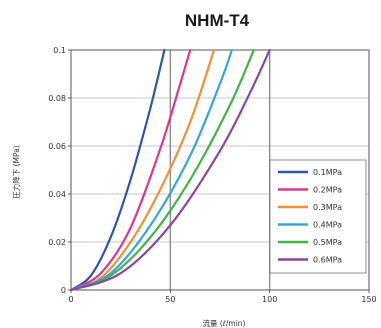  What do you see at coordinates (170, 299) in the screenshot?
I see `x-tick-label: 50` at bounding box center [170, 299].